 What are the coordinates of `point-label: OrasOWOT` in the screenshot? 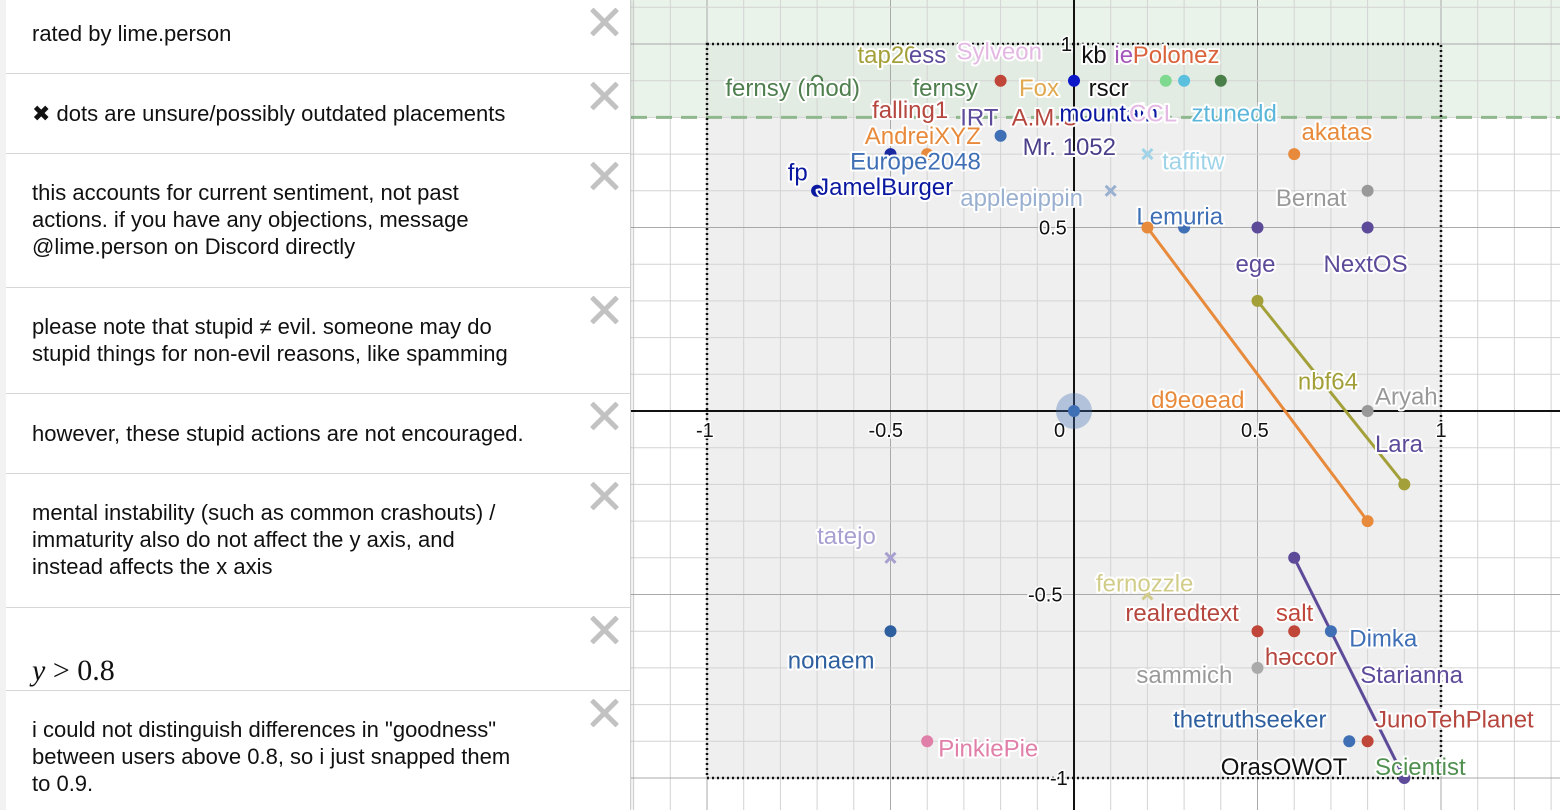 It's located at (1284, 767).